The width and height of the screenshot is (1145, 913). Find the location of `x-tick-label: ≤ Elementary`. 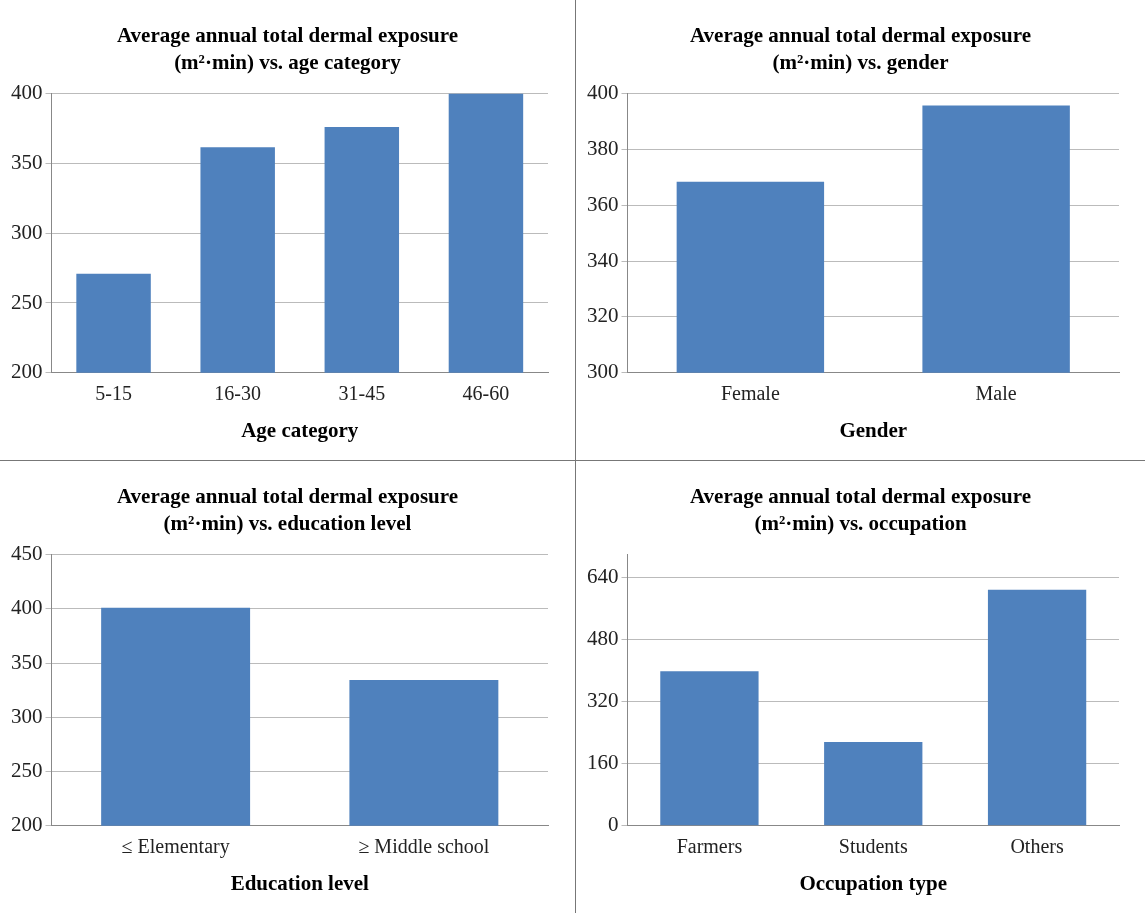

x-tick-label: ≤ Elementary is located at coordinates (175, 847).